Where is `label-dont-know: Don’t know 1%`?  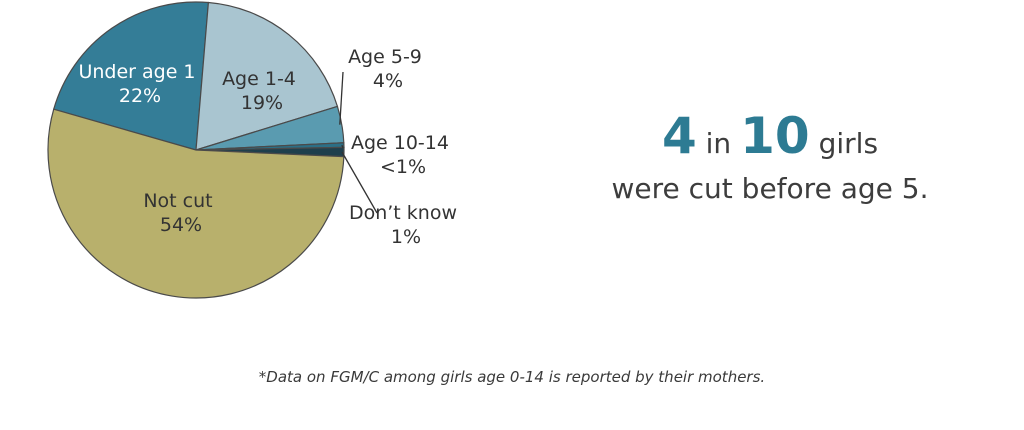
label-dont-know: Don’t know 1% is located at coordinates (406, 225).